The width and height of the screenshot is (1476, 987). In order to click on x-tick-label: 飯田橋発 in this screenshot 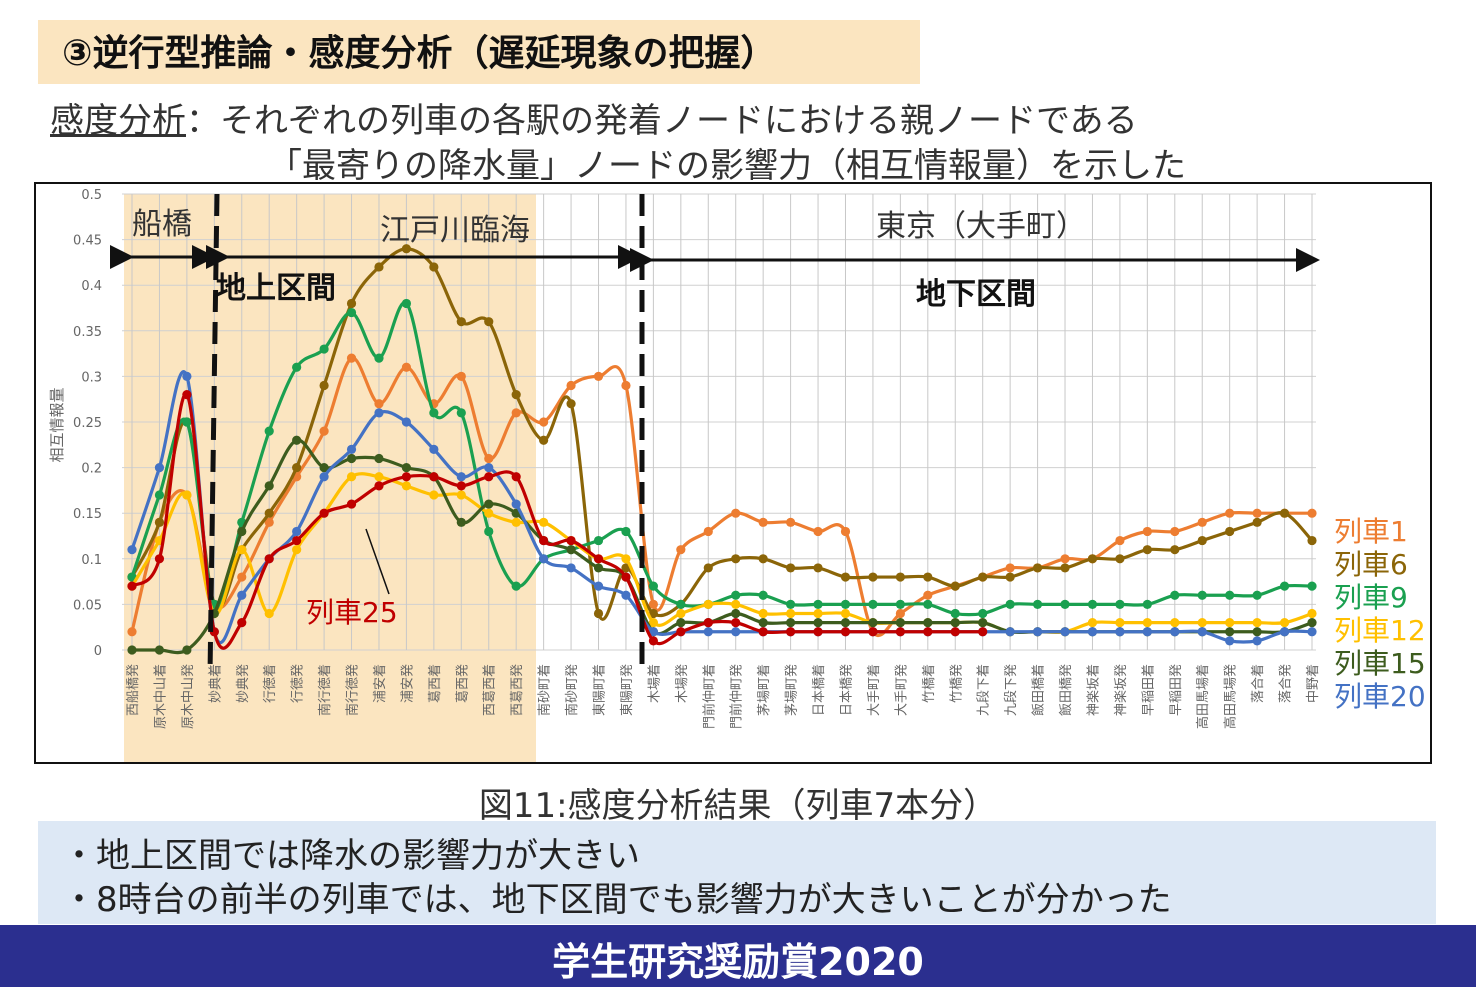, I will do `click(1066, 690)`.